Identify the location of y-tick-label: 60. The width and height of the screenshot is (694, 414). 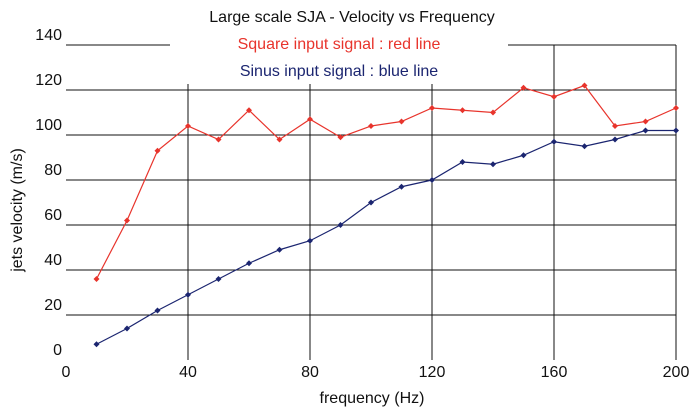
(53, 215).